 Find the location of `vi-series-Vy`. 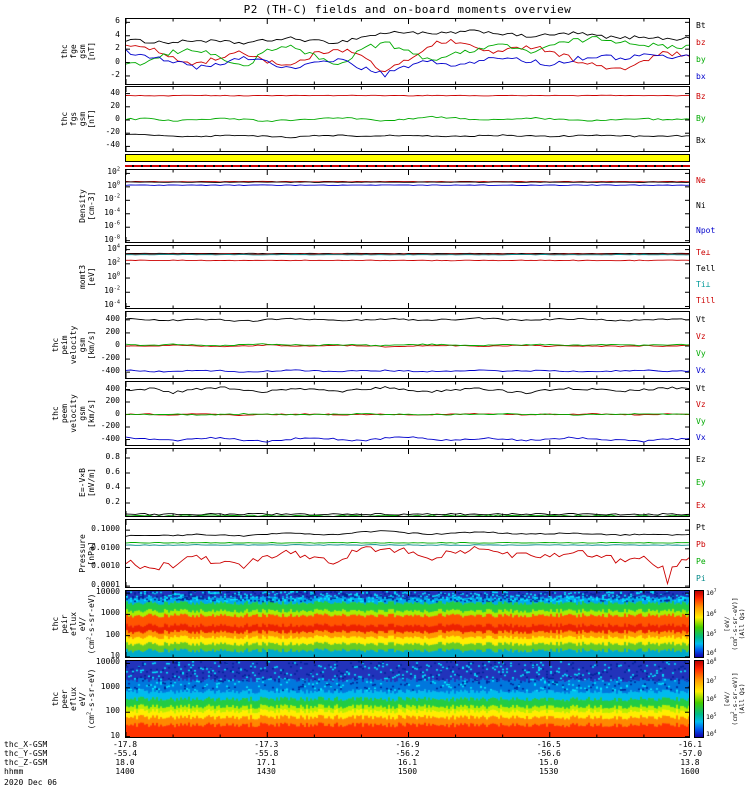

vi-series-Vy is located at coordinates (407, 345).